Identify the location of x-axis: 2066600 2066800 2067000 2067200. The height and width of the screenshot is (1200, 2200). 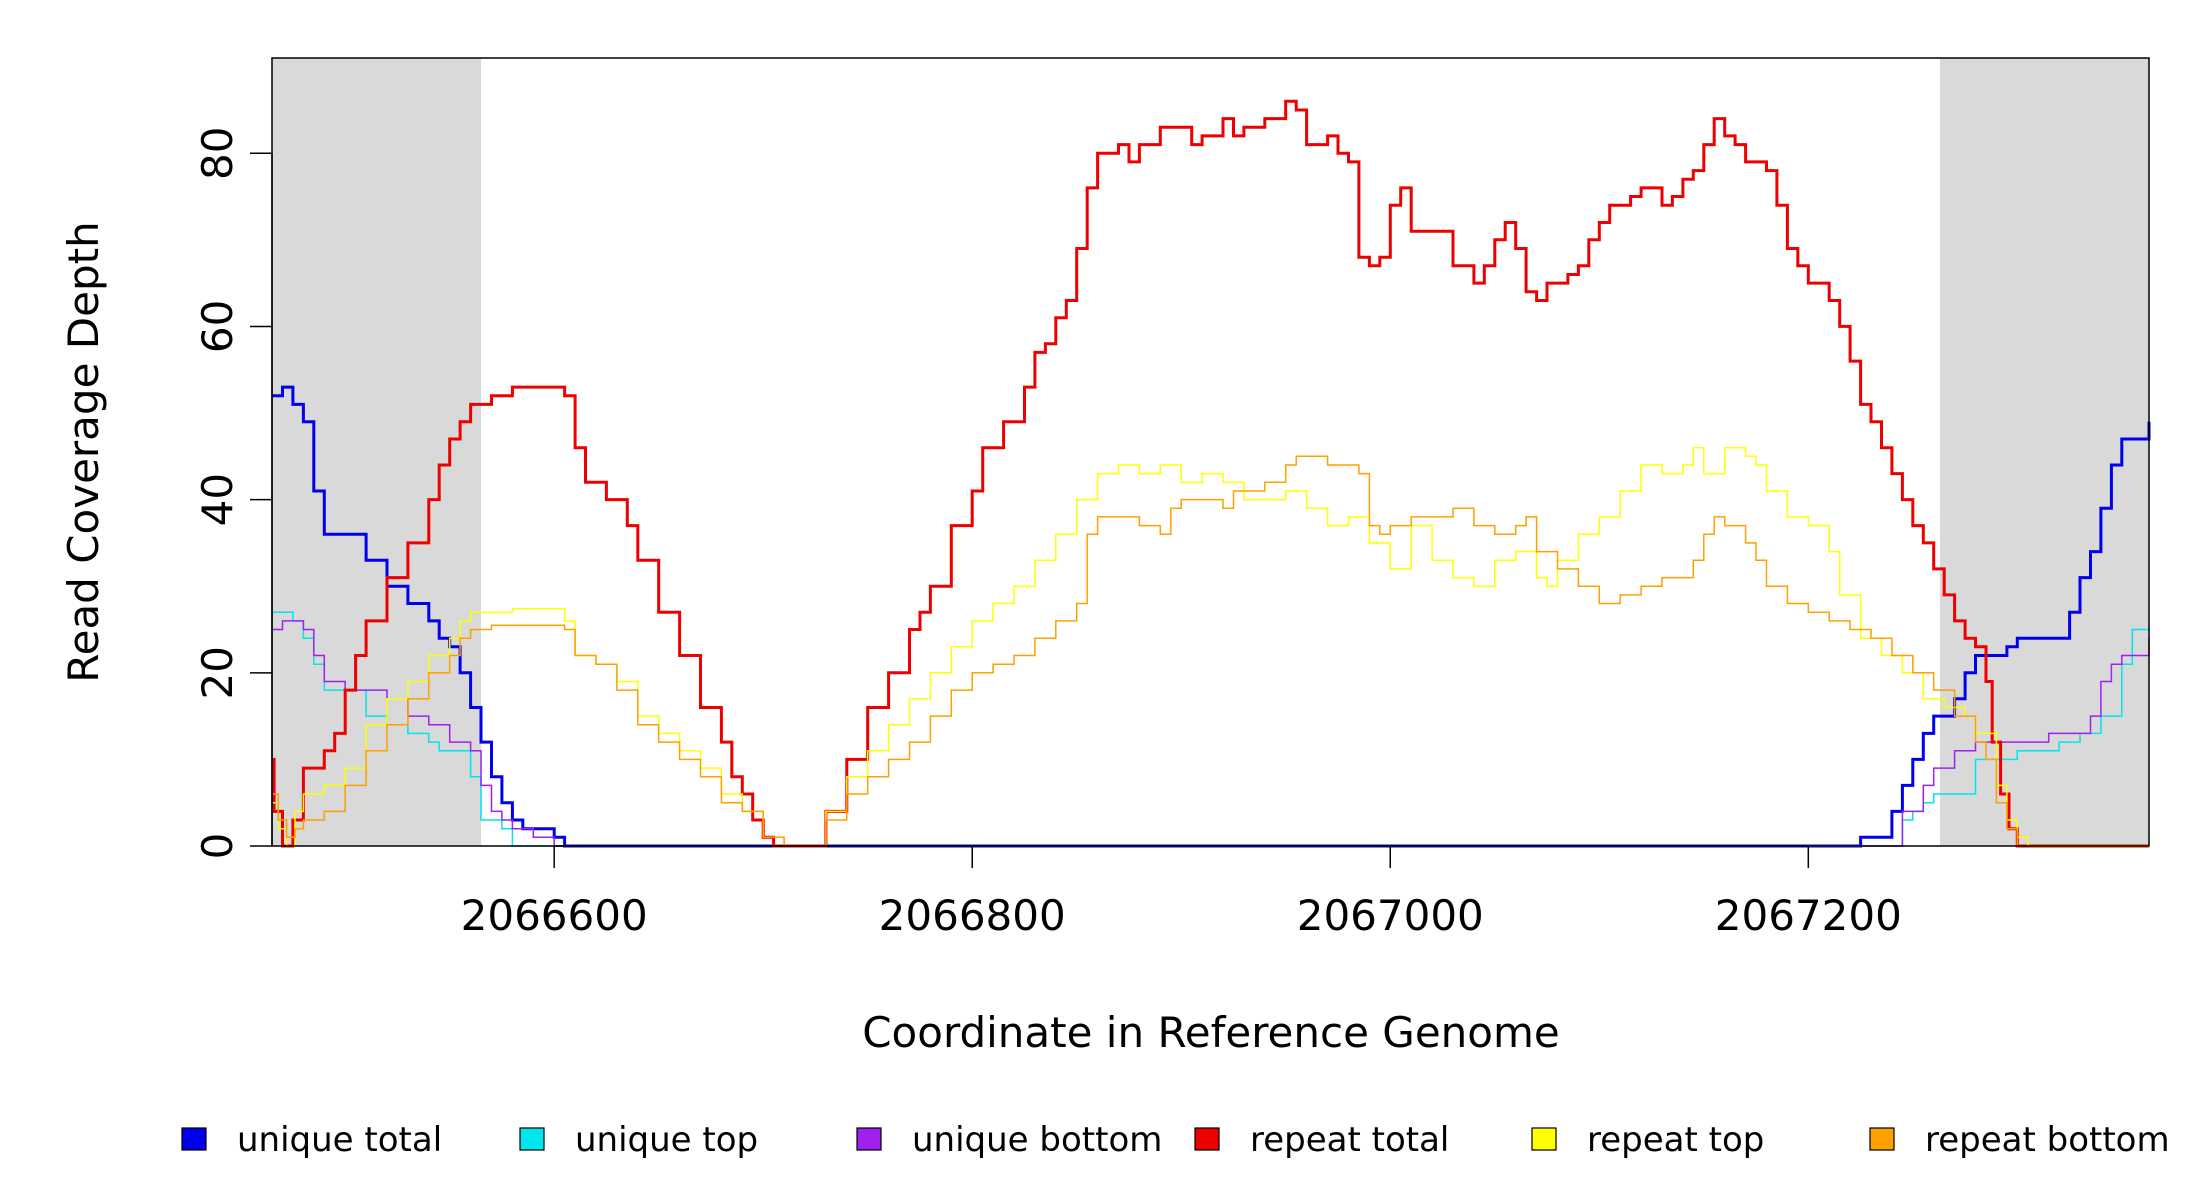
(1181, 892).